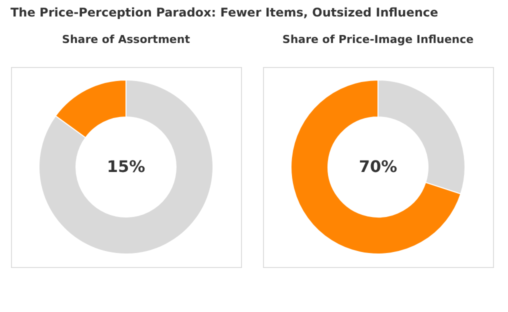  I want to click on text: 70%, so click(378, 166).